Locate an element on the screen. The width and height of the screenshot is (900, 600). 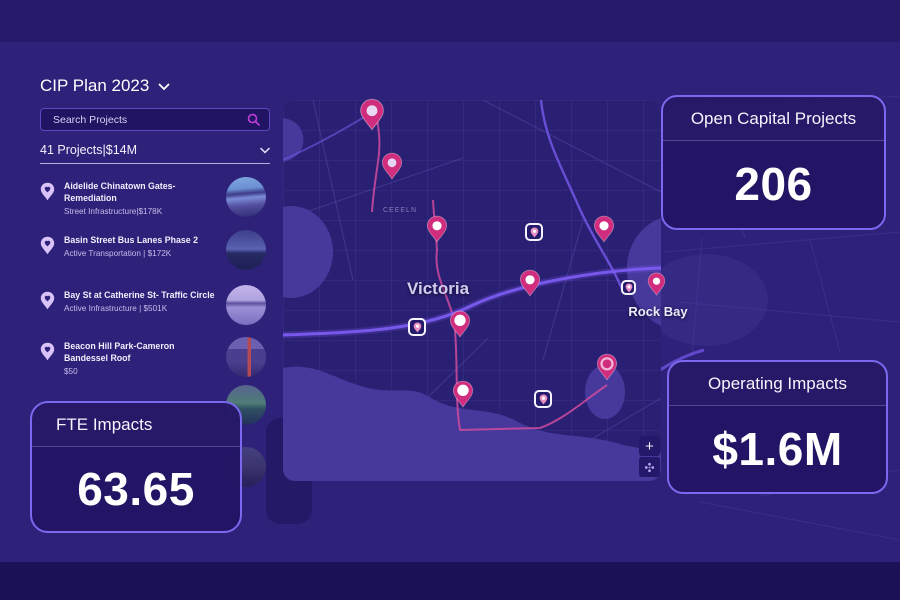
project-subtitle: $50 is located at coordinates (71, 371).